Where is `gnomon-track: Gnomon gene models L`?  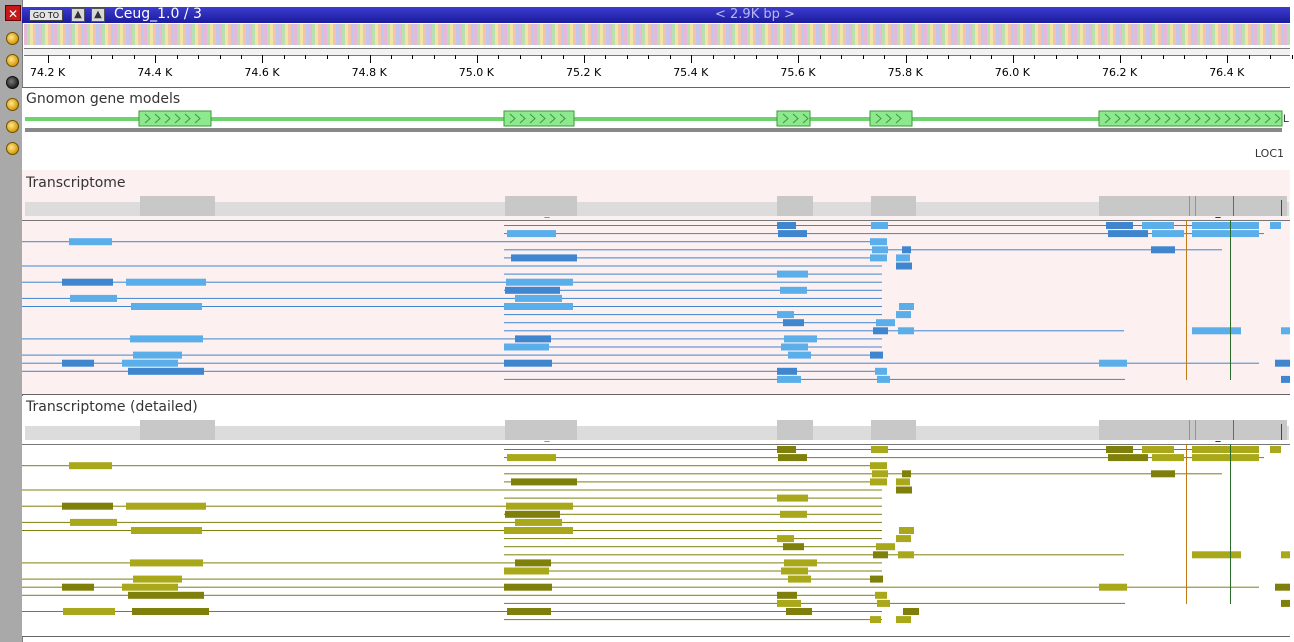
gnomon-track: Gnomon gene models L is located at coordinates (656, 111).